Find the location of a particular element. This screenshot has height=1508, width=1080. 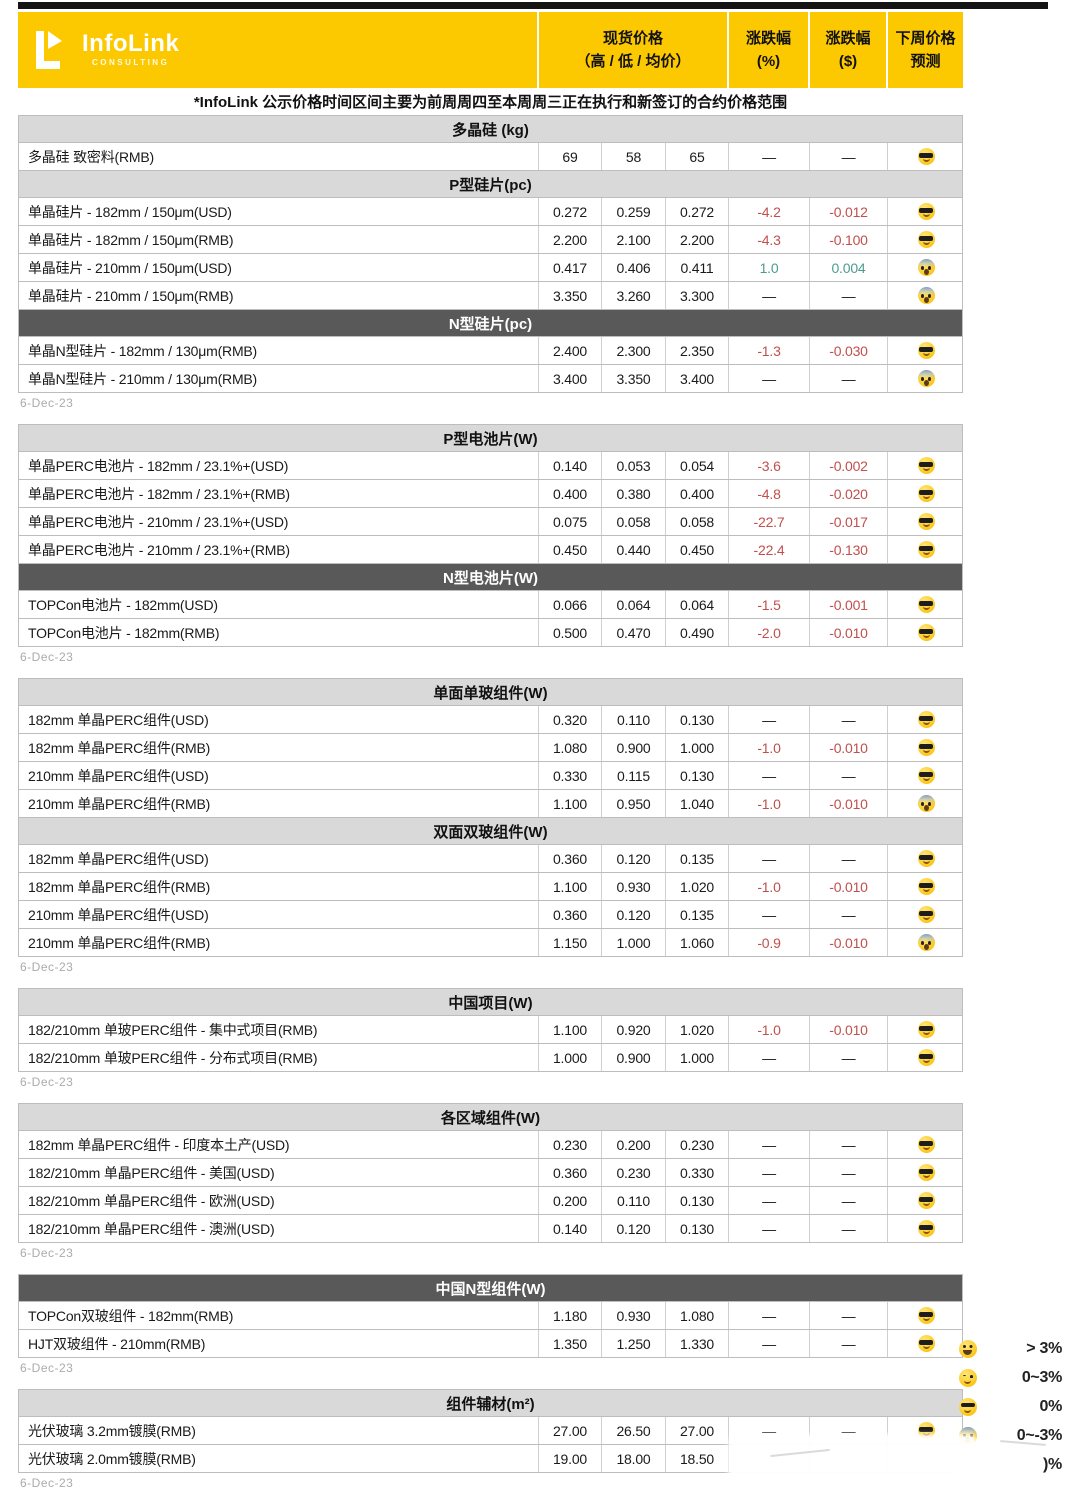

forecast-scream-emoji is located at coordinates (926, 267).